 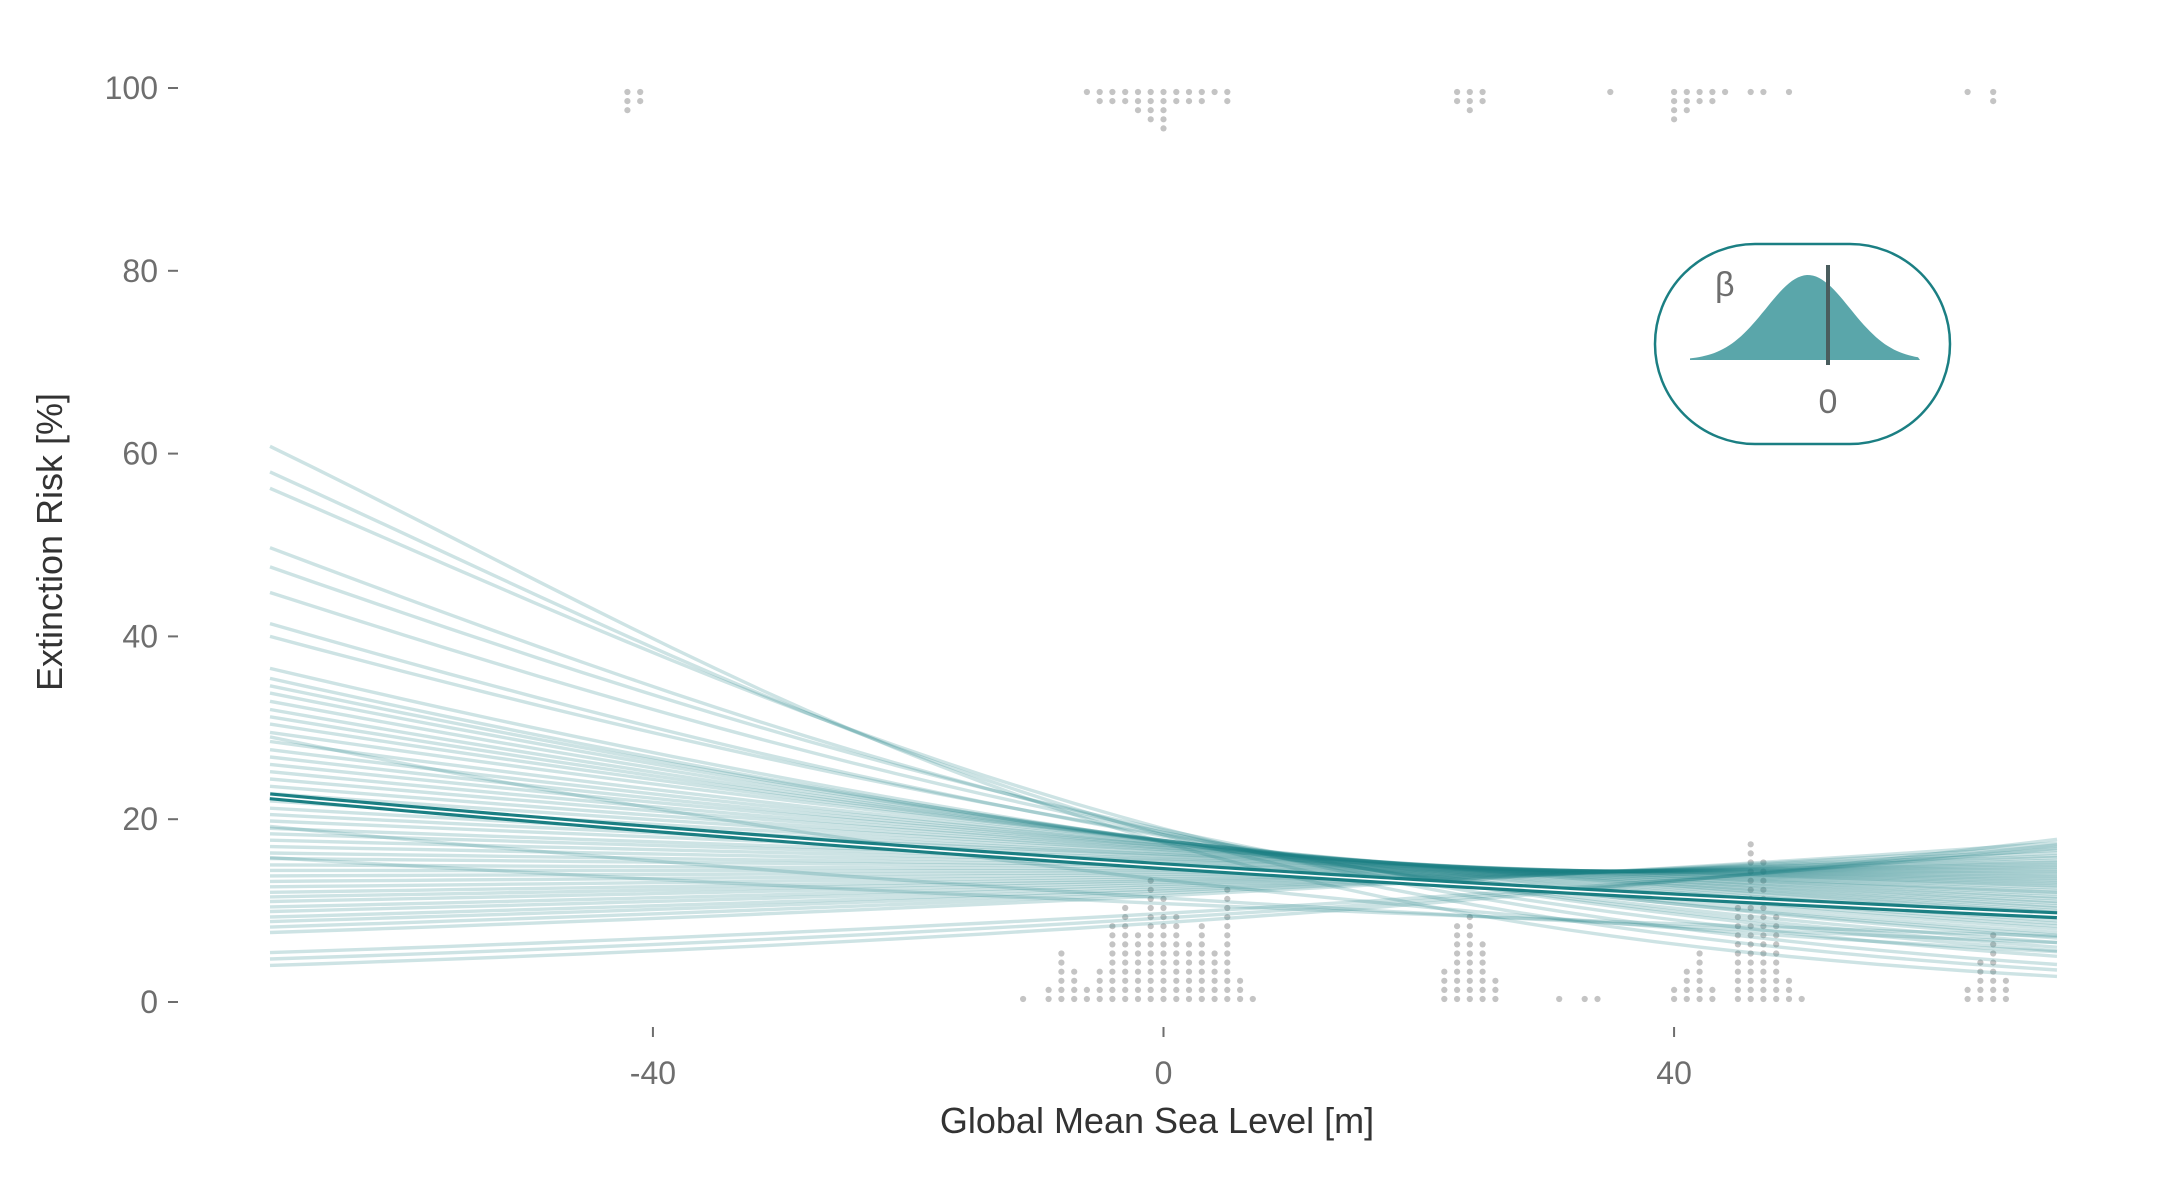 What do you see at coordinates (140, 454) in the screenshot?
I see `y-tick-label: 60` at bounding box center [140, 454].